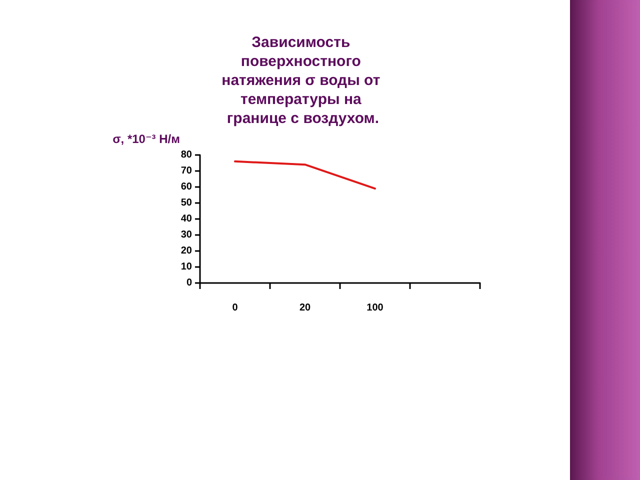 The image size is (640, 480). Describe the element at coordinates (305, 308) in the screenshot. I see `x-tick-label: 20` at that location.